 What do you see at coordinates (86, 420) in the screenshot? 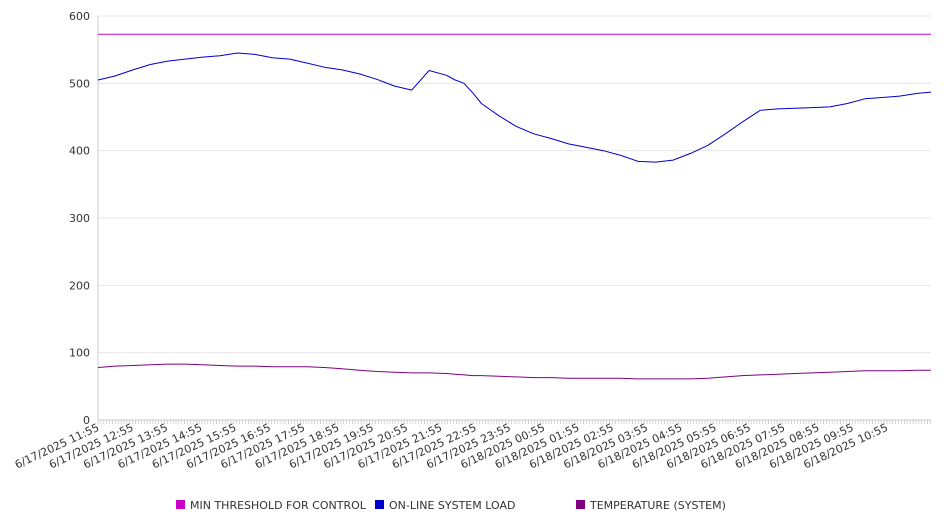
I see `y-tick-label: 0` at bounding box center [86, 420].